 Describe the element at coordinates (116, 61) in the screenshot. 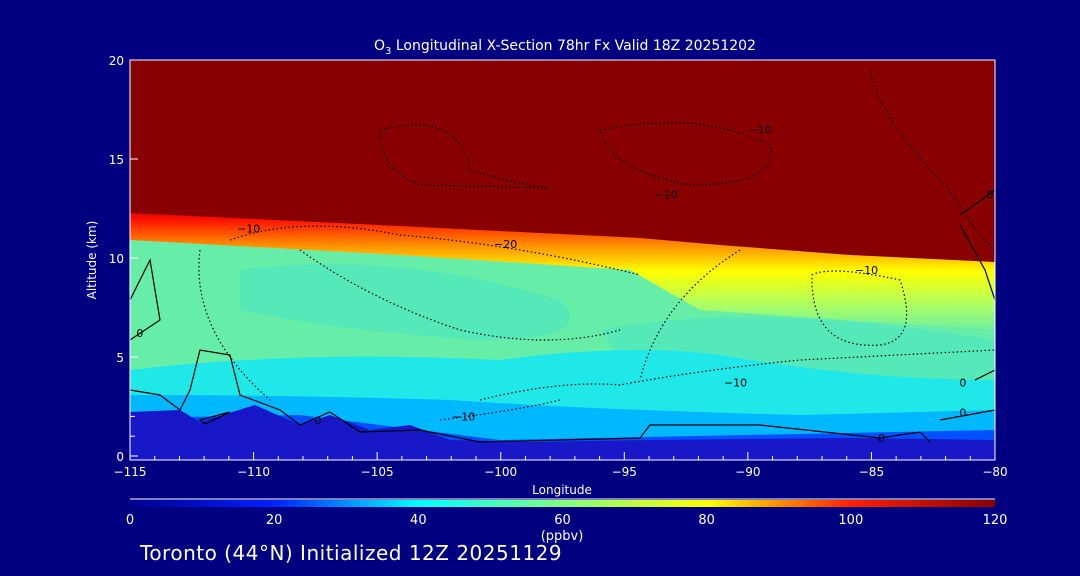

I see `y-tick-label: 20` at that location.